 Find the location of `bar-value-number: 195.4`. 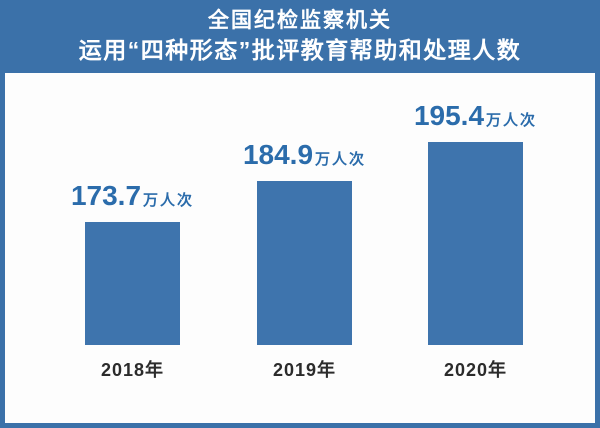

bar-value-number: 195.4 is located at coordinates (449, 115).